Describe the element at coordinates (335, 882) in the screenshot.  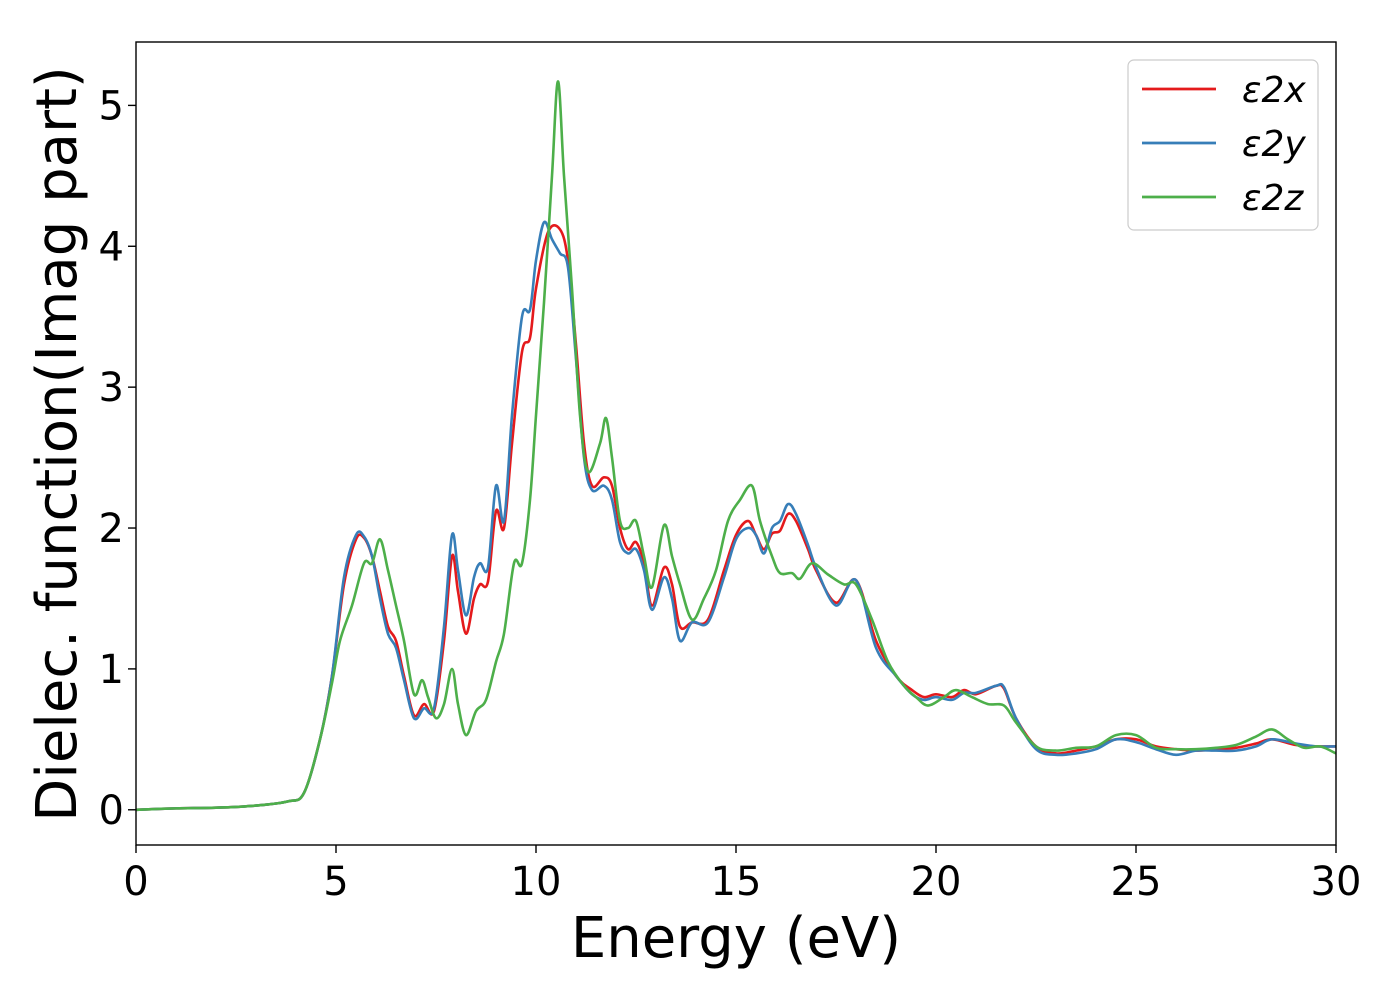
I see `x-tick-label: 5` at that location.